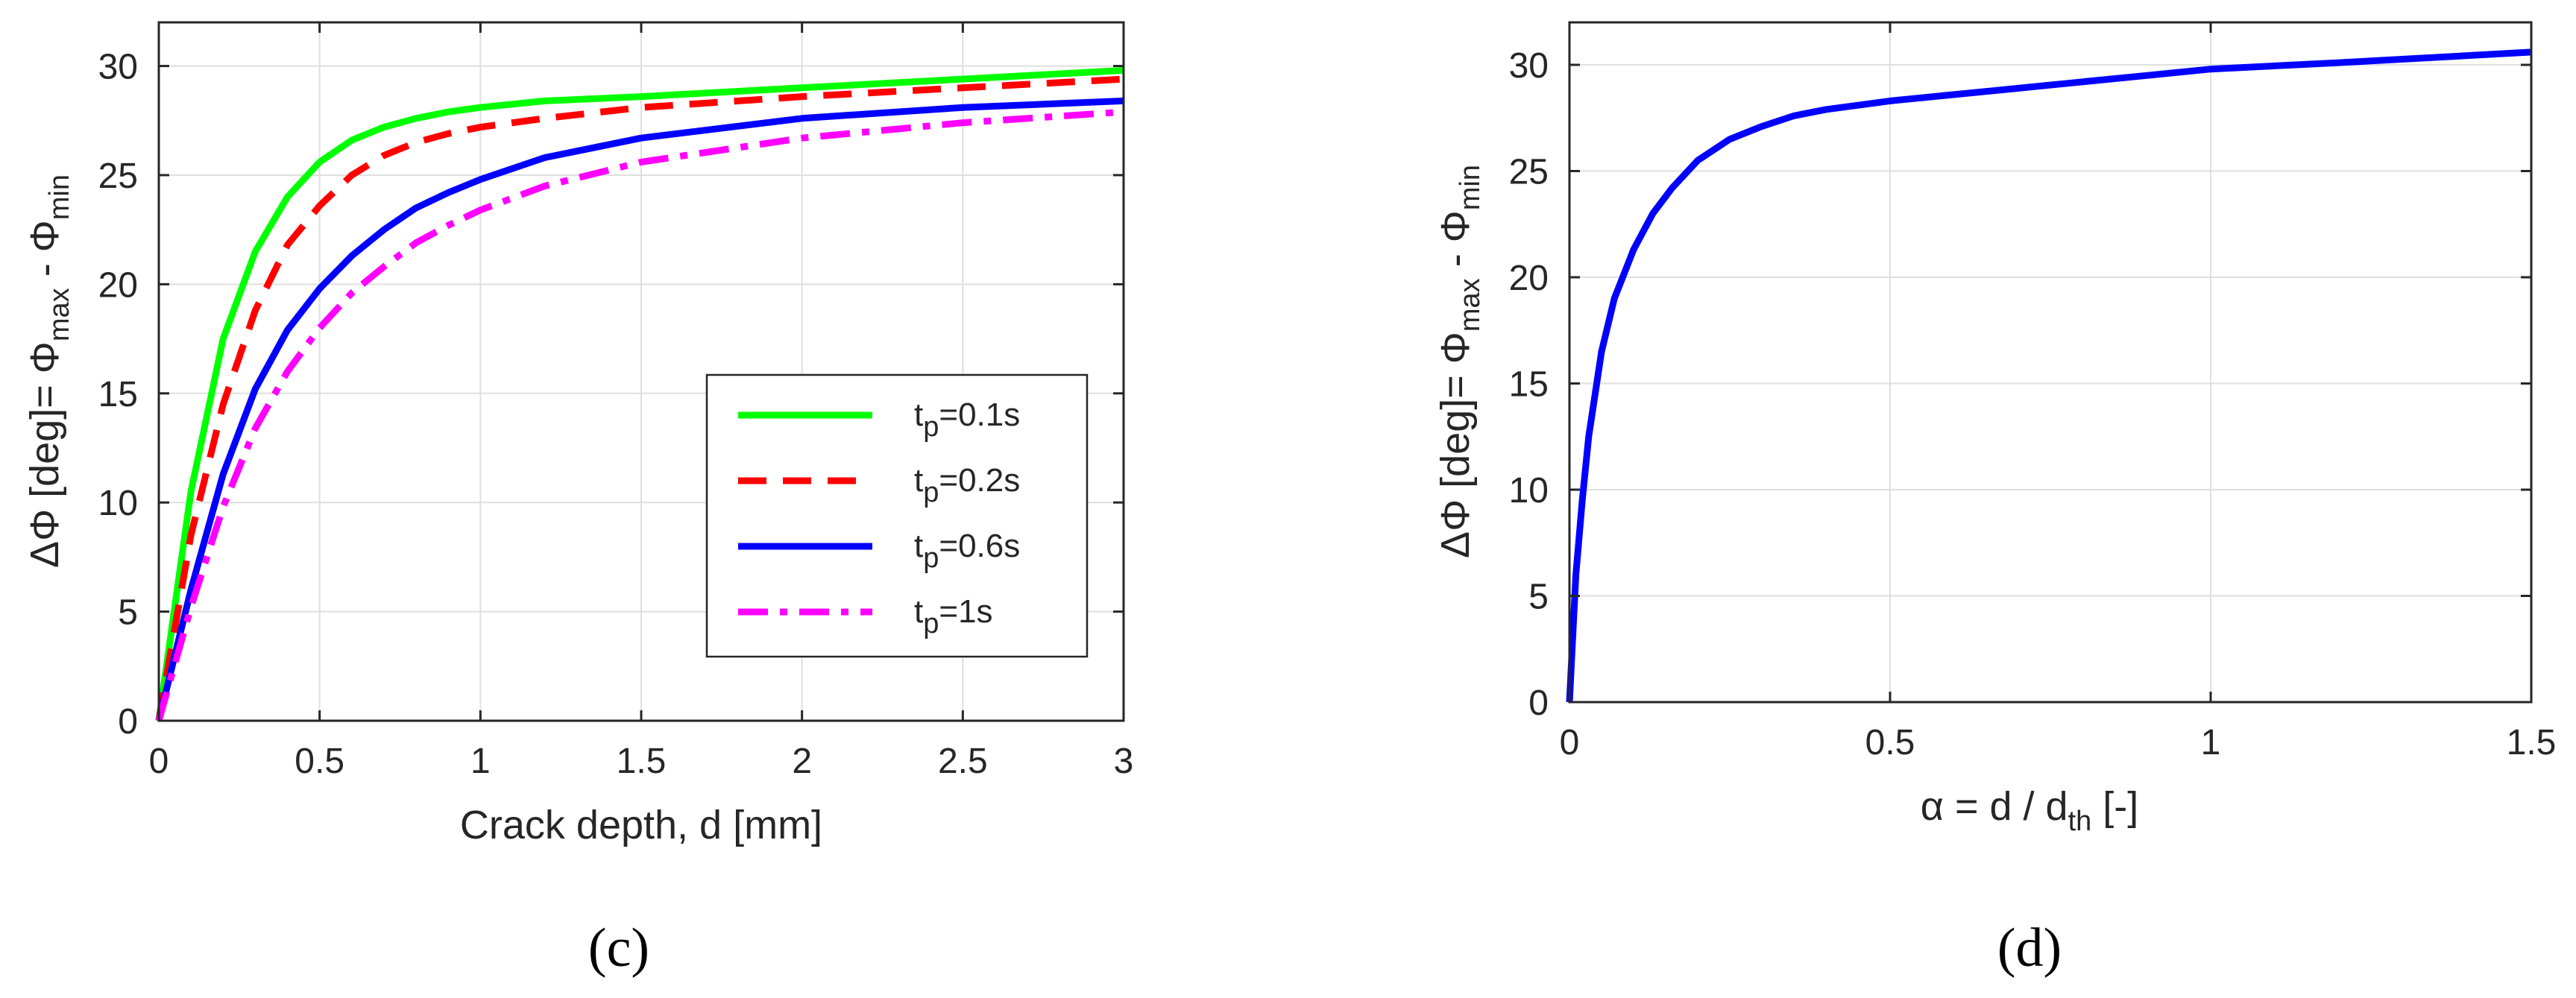 This screenshot has height=998, width=2576. I want to click on legend-label: tp=0.1s, so click(967, 420).